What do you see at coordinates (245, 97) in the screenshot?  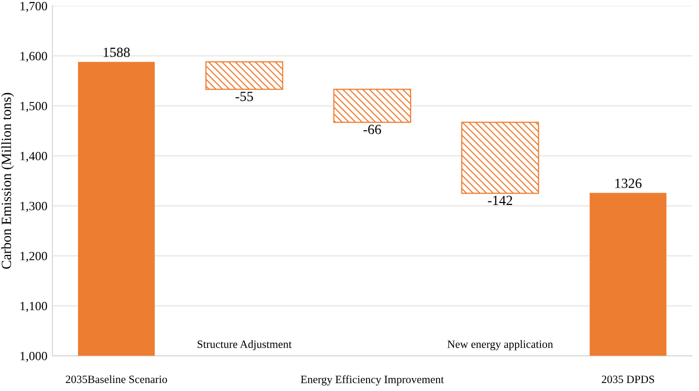 I see `data-label: -55` at bounding box center [245, 97].